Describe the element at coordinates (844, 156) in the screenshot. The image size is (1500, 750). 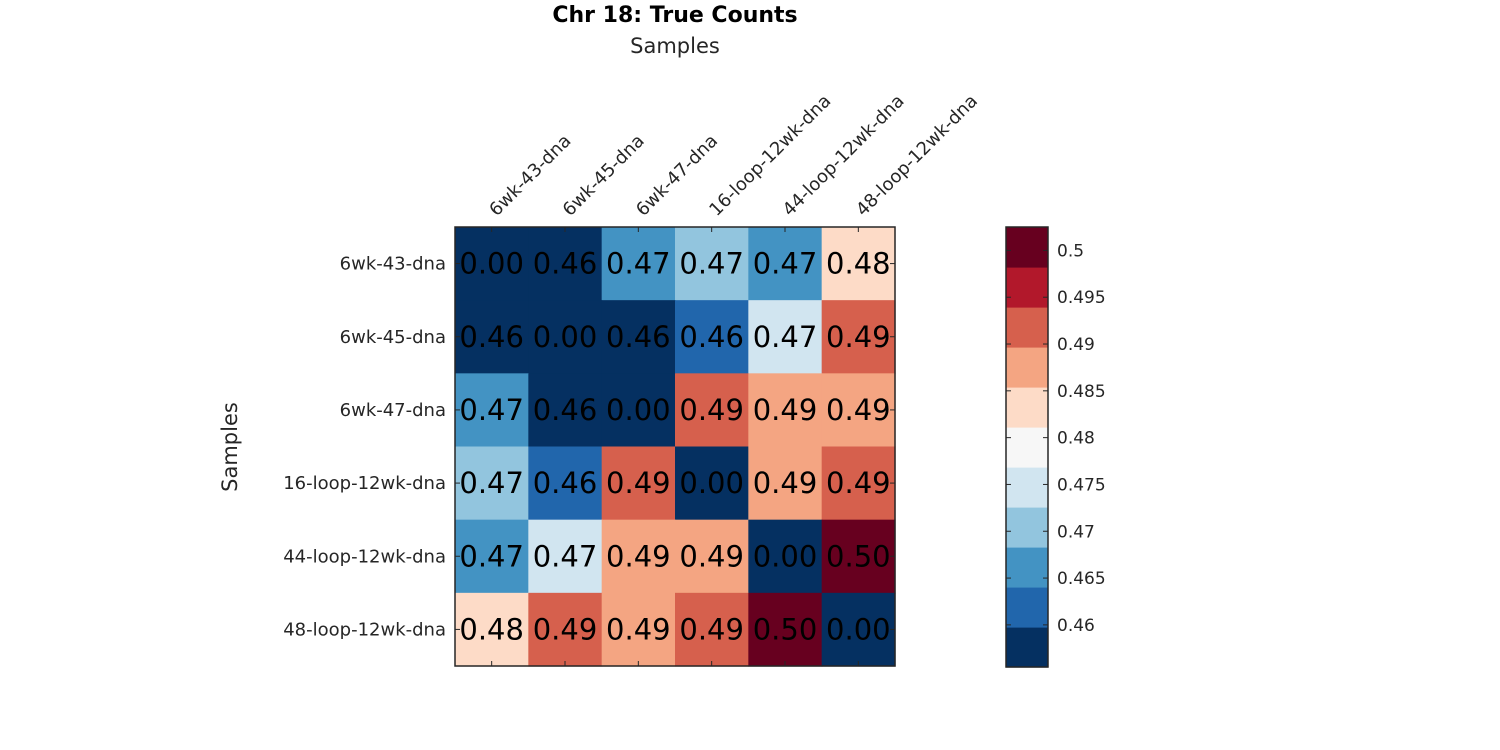
I see `x-tick-label: 44-loop-12wk-dna` at that location.